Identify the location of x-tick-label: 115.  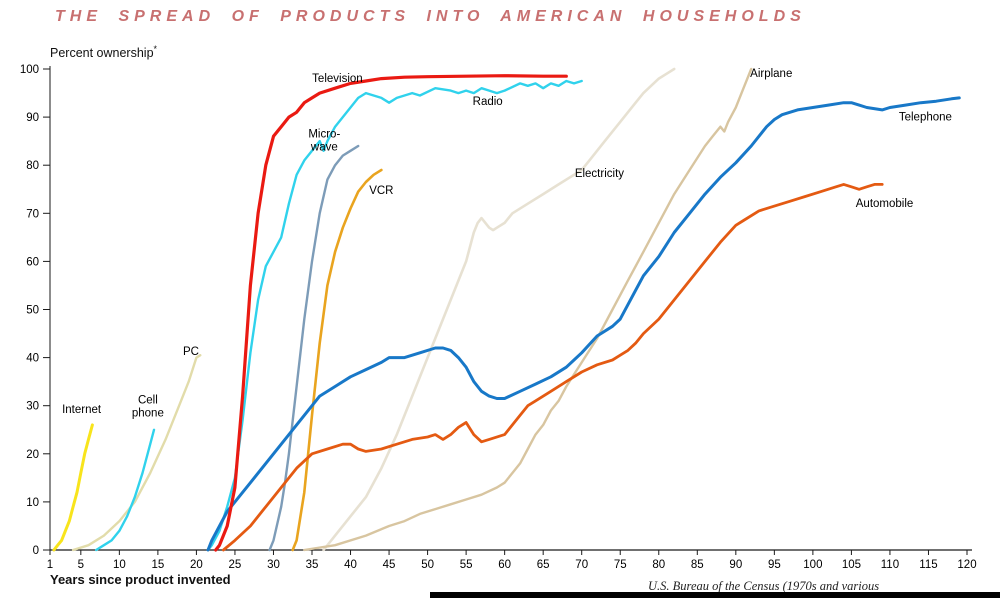
(928, 565).